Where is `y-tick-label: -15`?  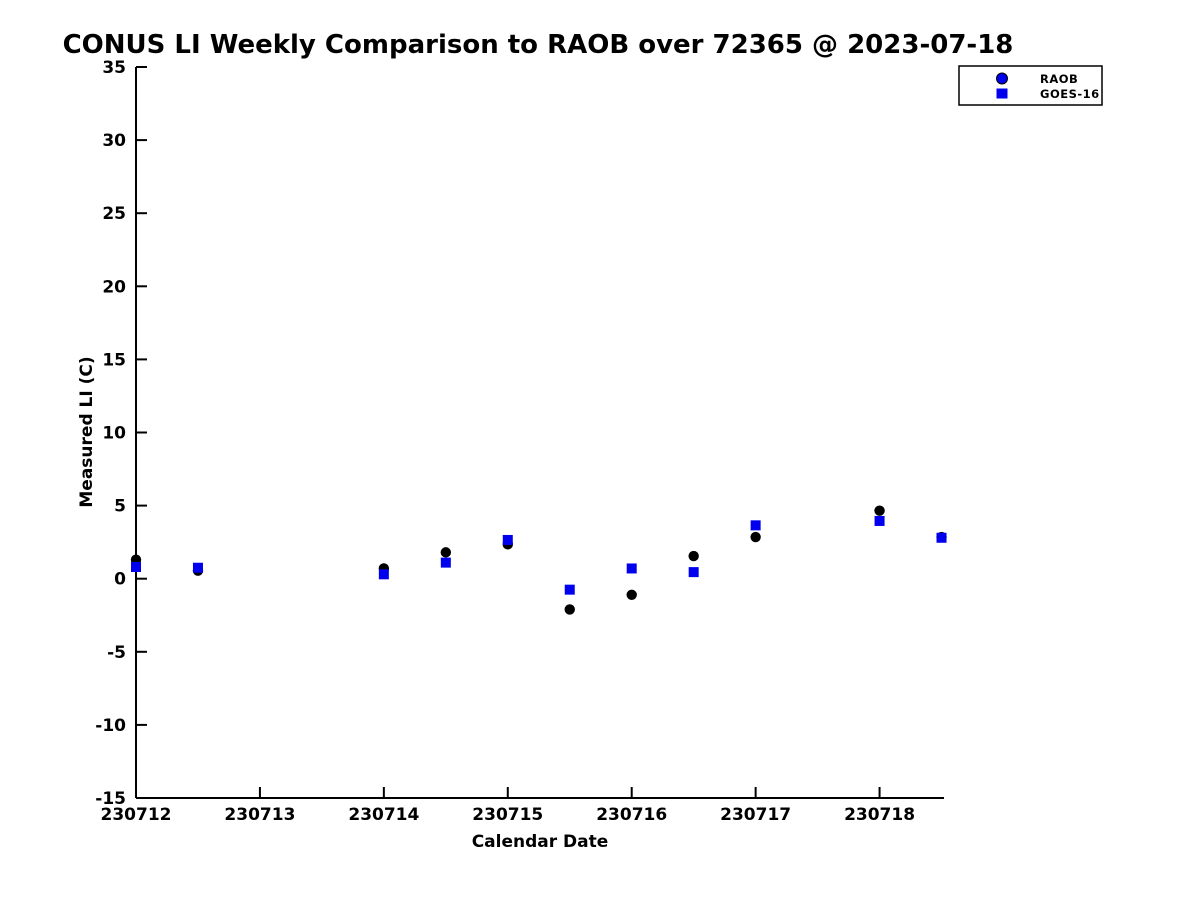 y-tick-label: -15 is located at coordinates (110, 799).